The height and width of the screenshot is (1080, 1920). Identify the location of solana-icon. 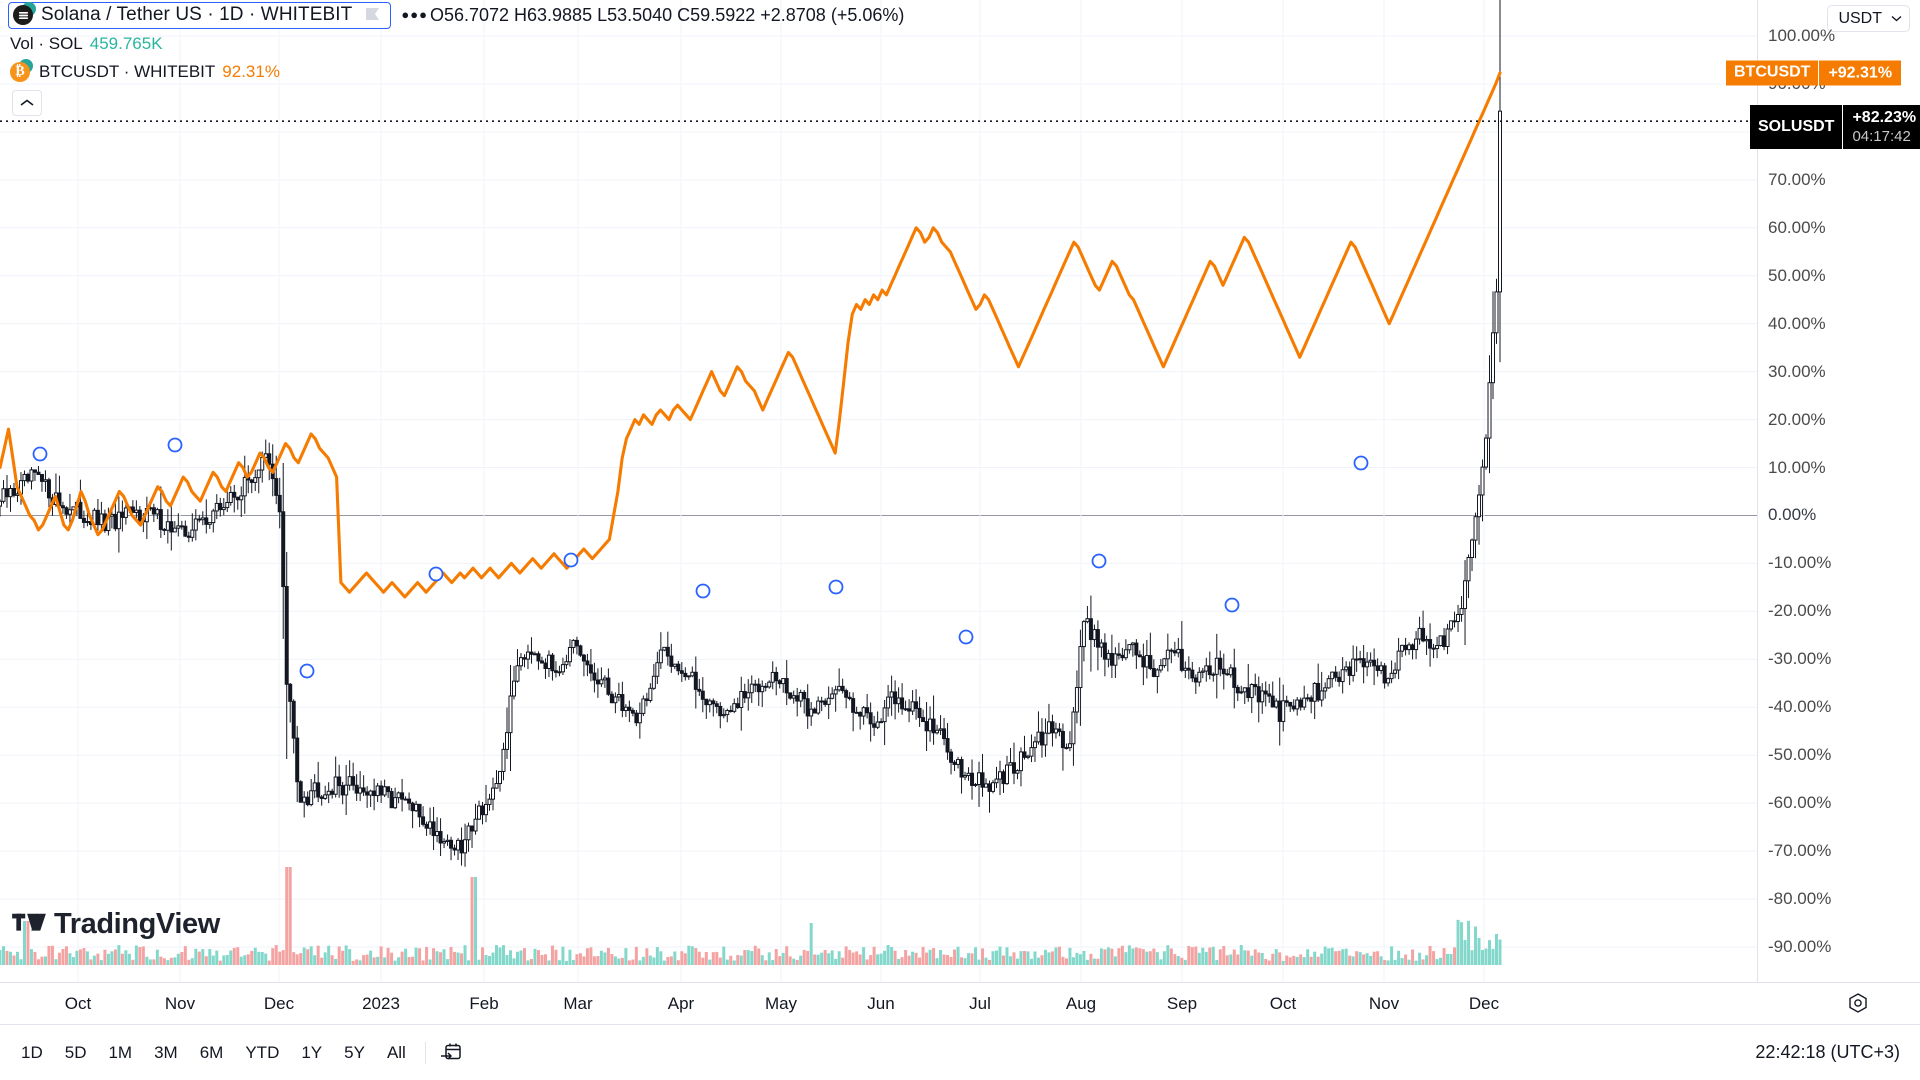
(24, 14).